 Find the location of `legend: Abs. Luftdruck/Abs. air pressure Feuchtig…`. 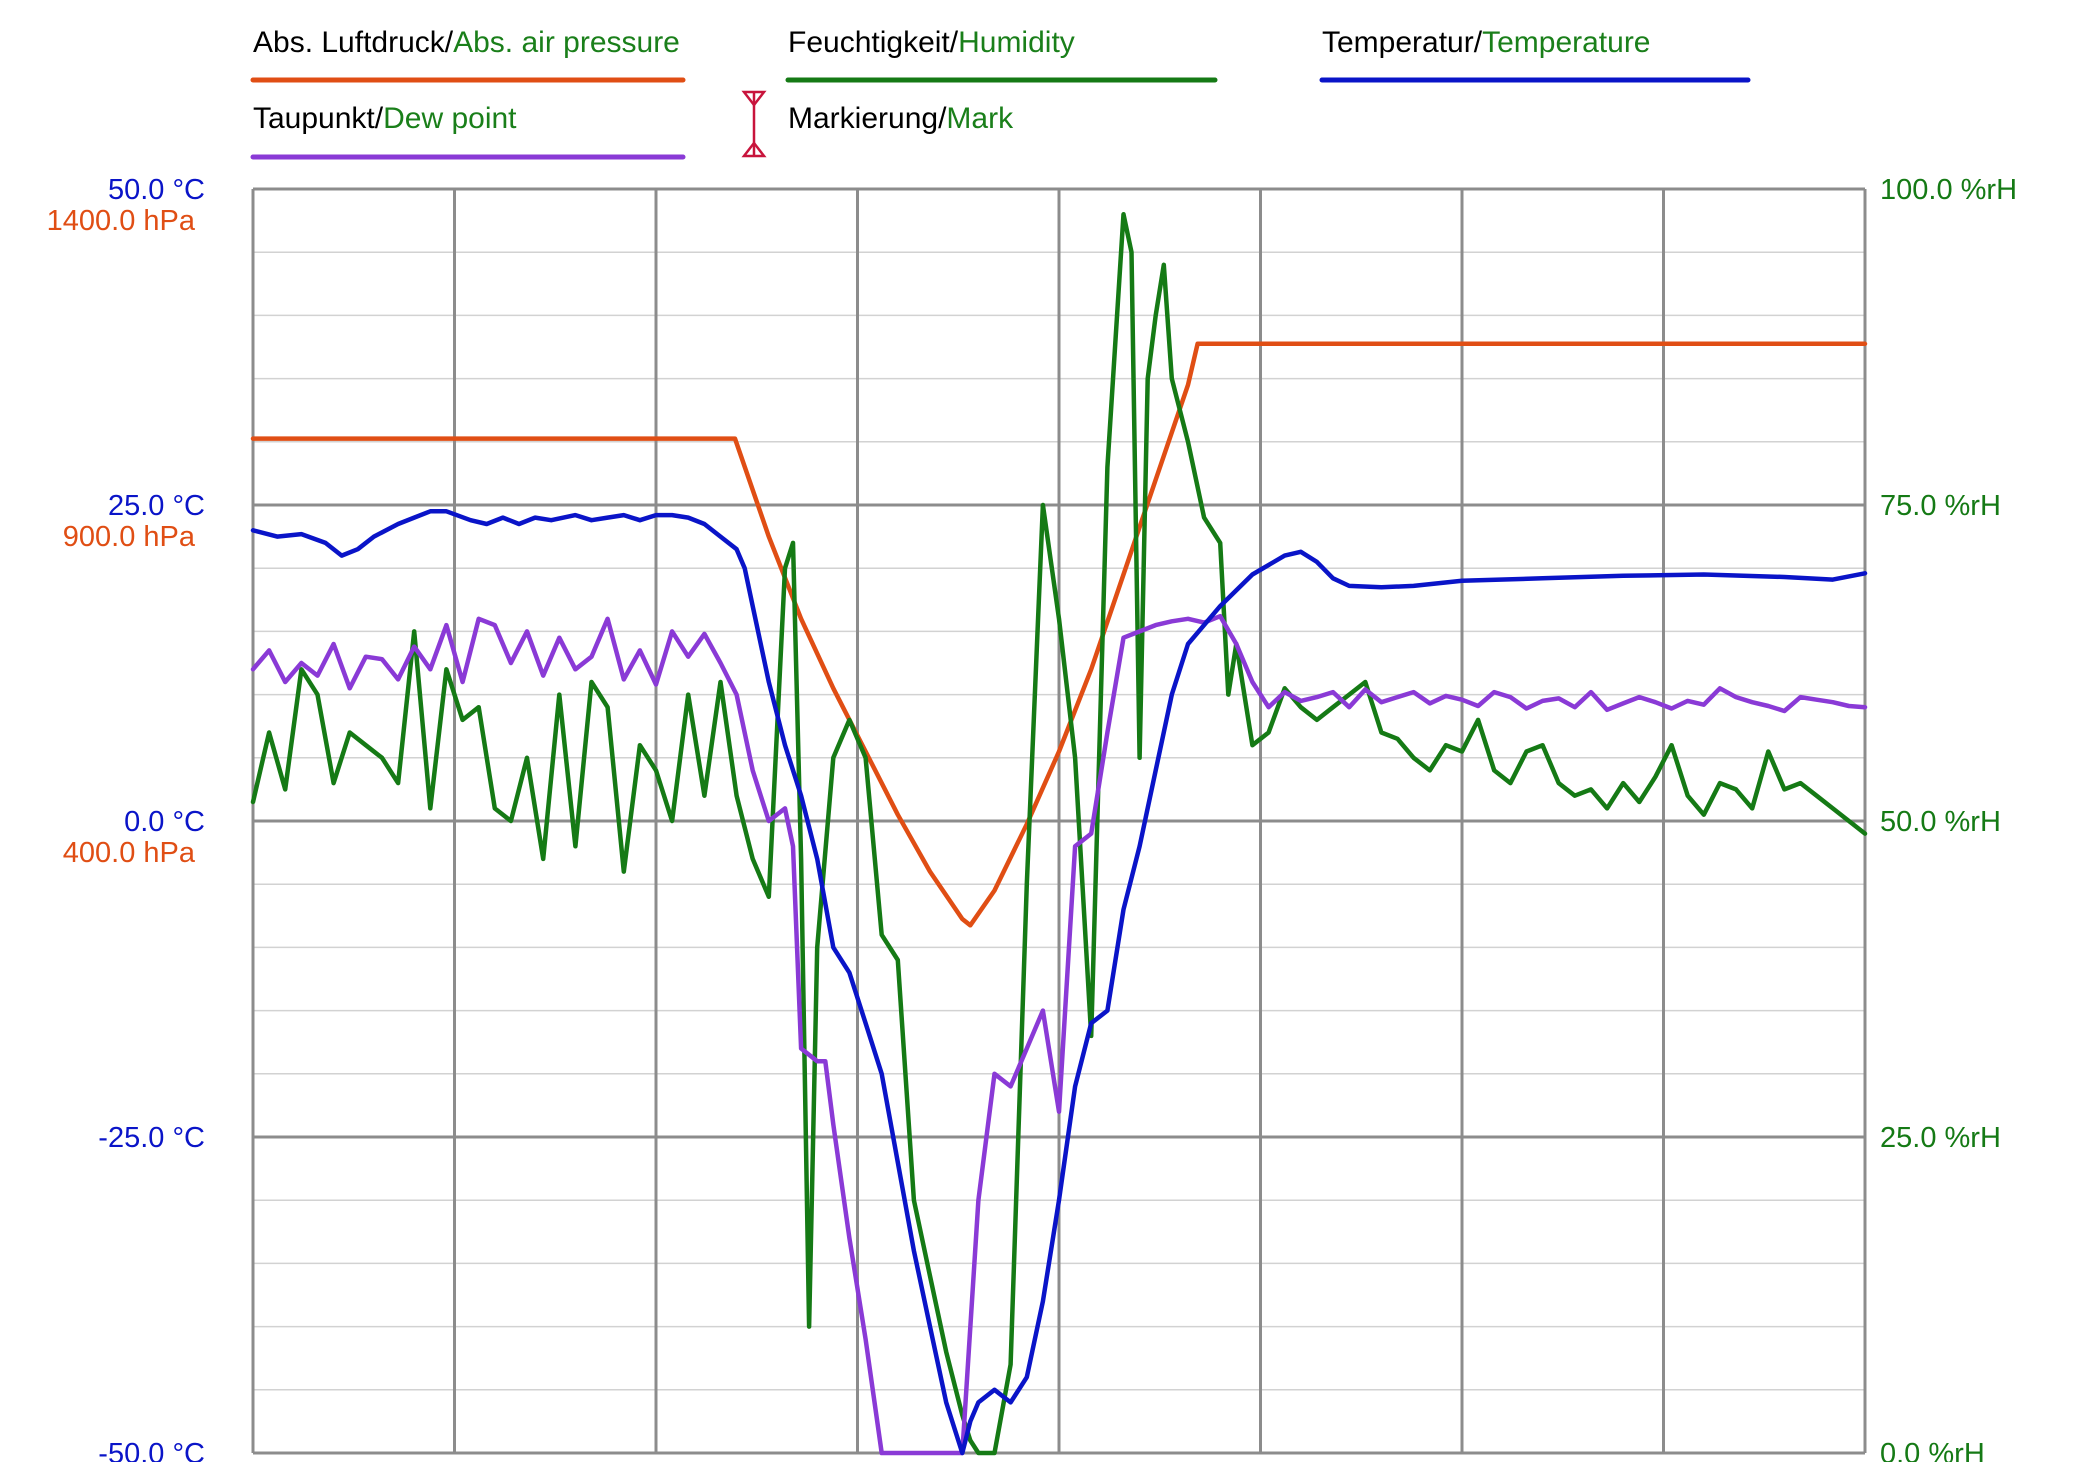

legend: Abs. Luftdruck/Abs. air pressure Feuchtig… is located at coordinates (1000, 93).